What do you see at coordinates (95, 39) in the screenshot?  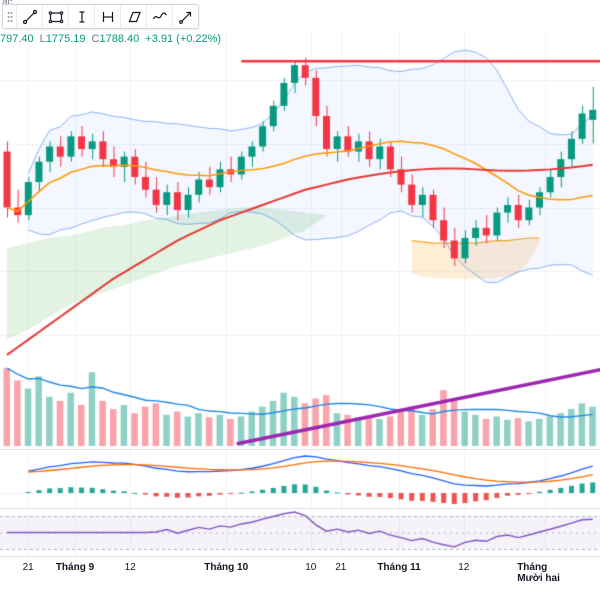 I see `ohlc-close-label: C` at bounding box center [95, 39].